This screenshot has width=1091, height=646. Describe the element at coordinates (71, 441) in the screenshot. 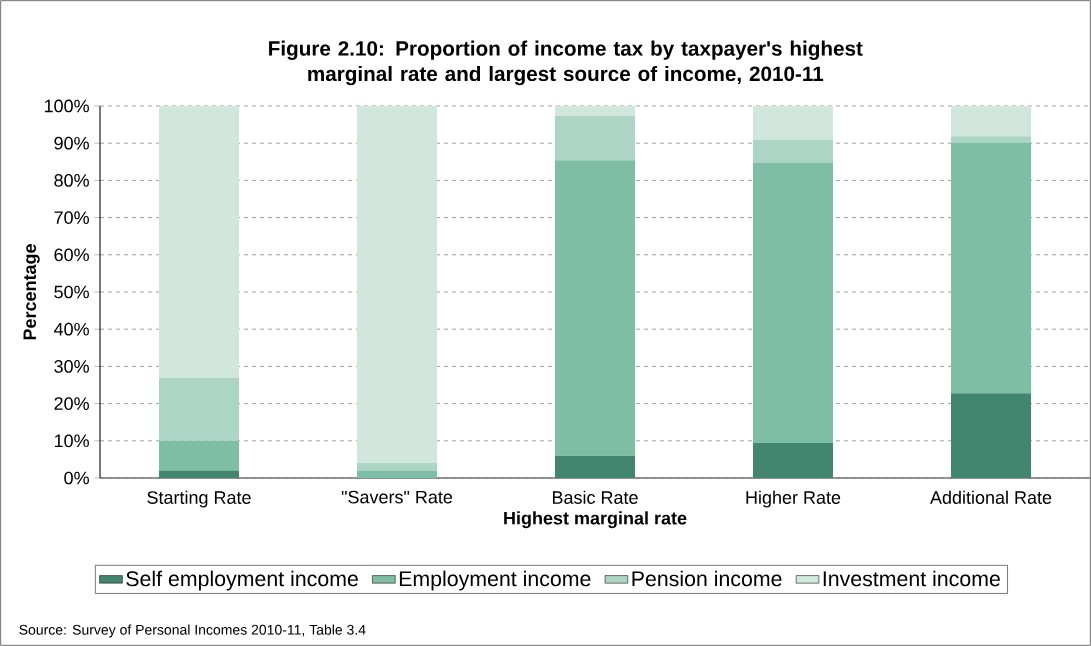

I see `y-tick-label: 10%` at that location.